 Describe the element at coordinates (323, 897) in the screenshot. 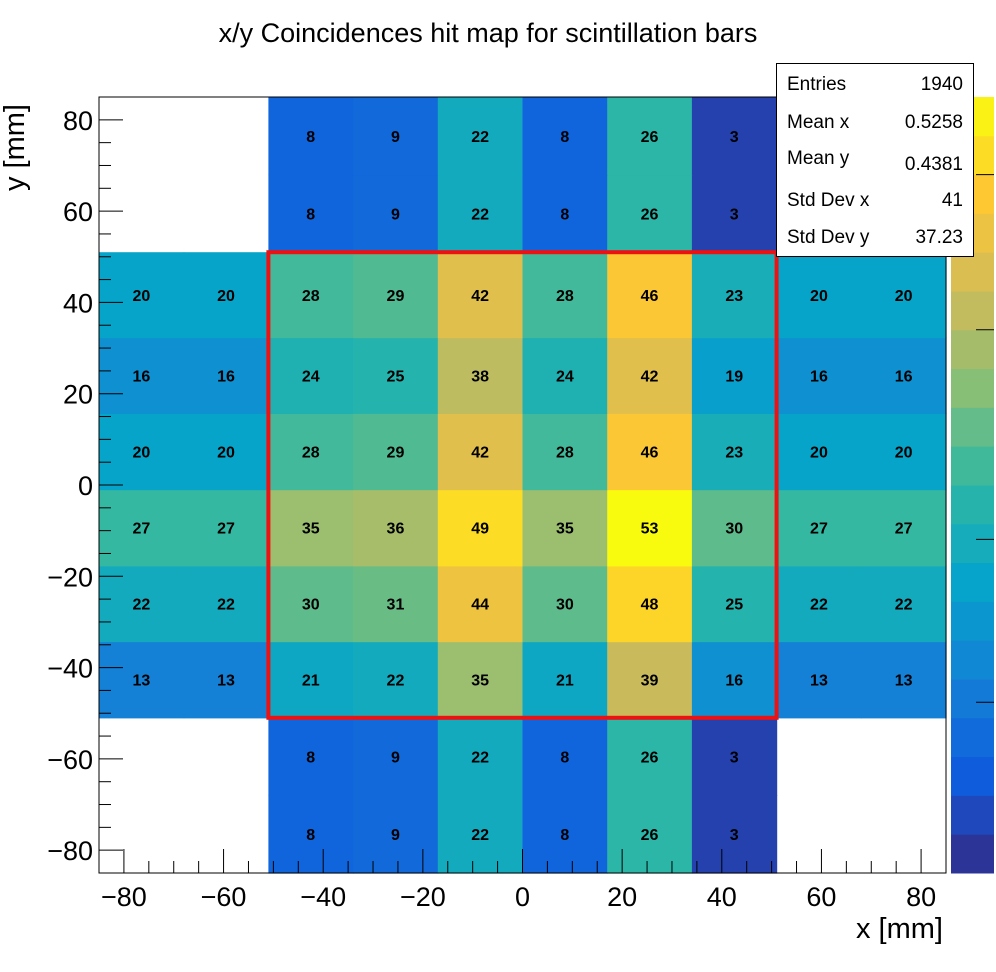

I see `x-tick-label: −40` at that location.